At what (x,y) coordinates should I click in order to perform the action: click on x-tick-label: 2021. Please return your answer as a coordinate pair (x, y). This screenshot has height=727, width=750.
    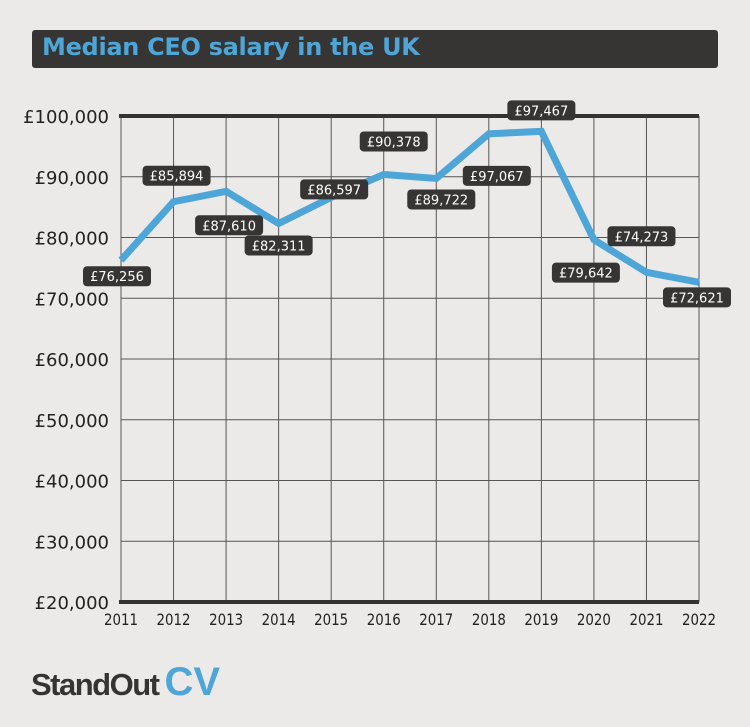
    Looking at the image, I should click on (646, 619).